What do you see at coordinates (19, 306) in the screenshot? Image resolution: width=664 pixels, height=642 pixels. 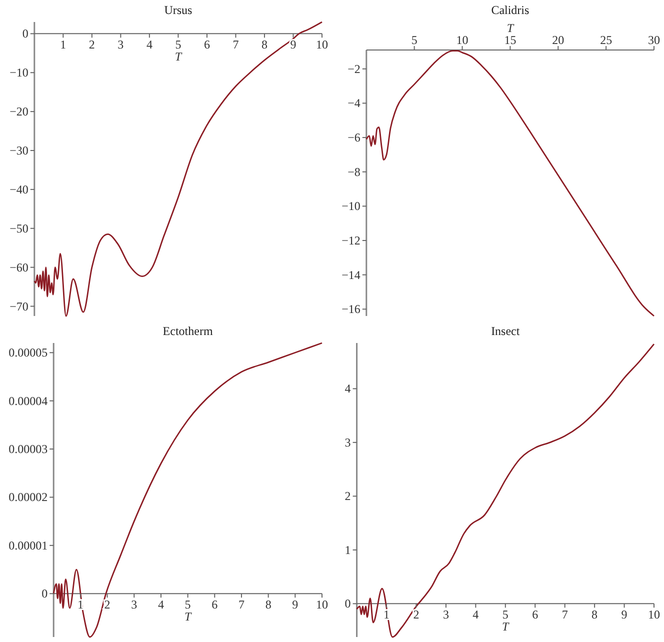 I see `y-tick-label: −70` at bounding box center [19, 306].